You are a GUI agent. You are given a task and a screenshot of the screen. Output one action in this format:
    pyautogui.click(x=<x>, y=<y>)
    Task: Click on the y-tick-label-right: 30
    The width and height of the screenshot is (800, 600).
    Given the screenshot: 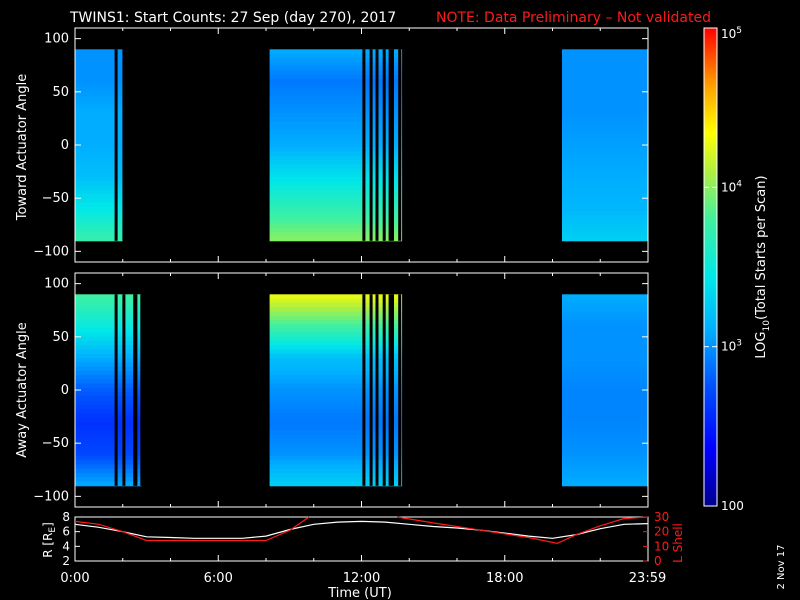 What is the action you would take?
    pyautogui.click(x=661, y=517)
    